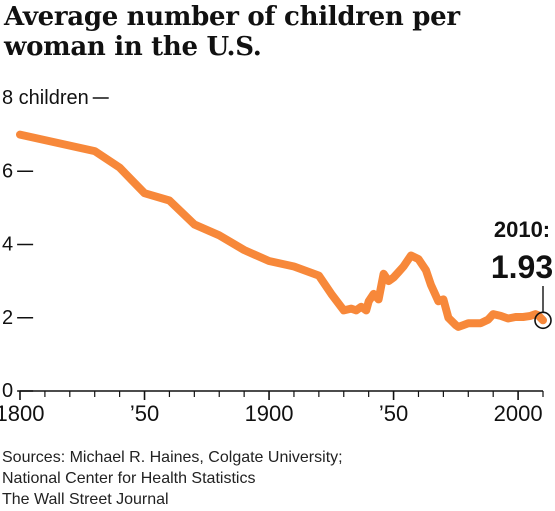 The image size is (555, 511). Describe the element at coordinates (7, 318) in the screenshot. I see `y-tick-label: 2` at that location.